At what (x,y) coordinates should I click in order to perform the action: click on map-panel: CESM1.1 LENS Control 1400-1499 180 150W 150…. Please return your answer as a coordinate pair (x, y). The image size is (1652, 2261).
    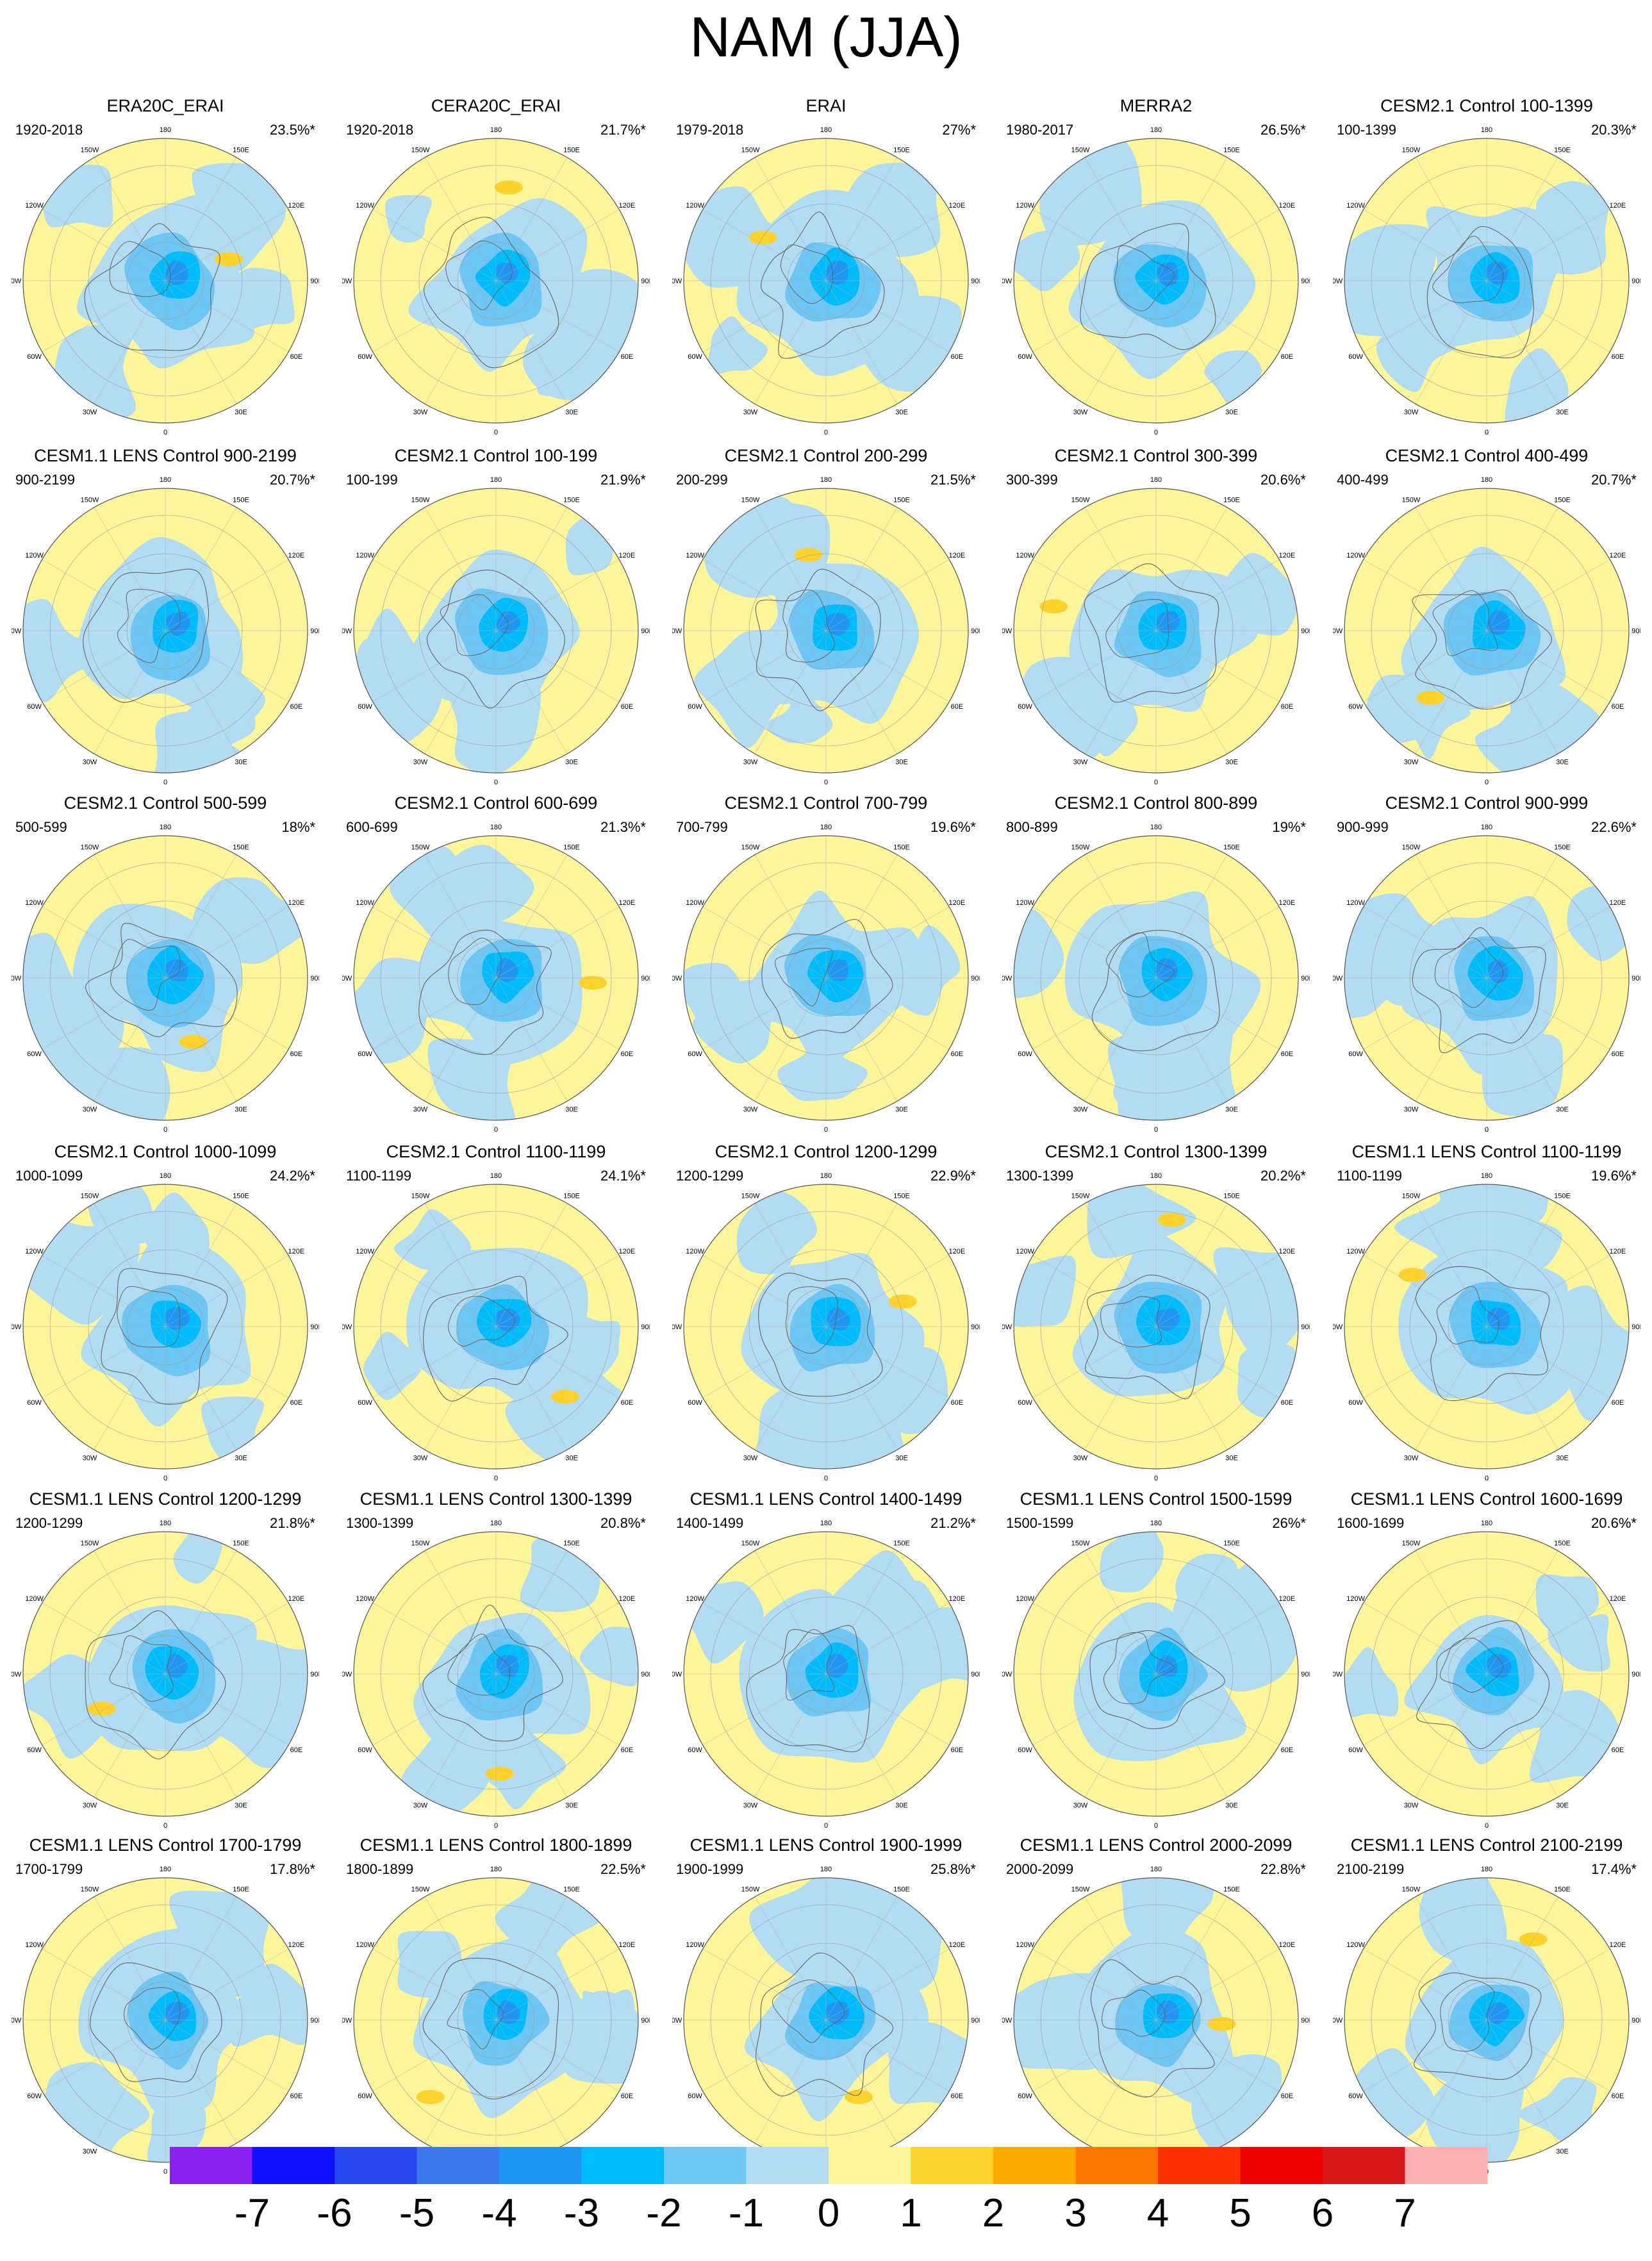
    Looking at the image, I should click on (826, 1667).